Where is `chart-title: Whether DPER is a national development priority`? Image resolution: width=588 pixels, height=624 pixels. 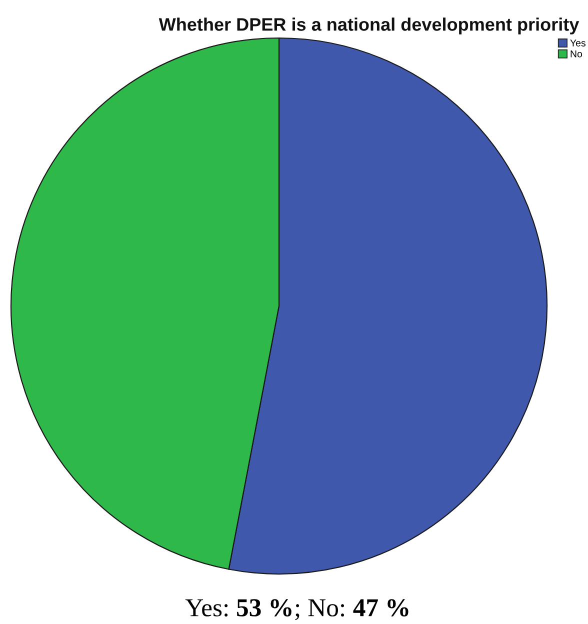 chart-title: Whether DPER is a national development priority is located at coordinates (369, 26).